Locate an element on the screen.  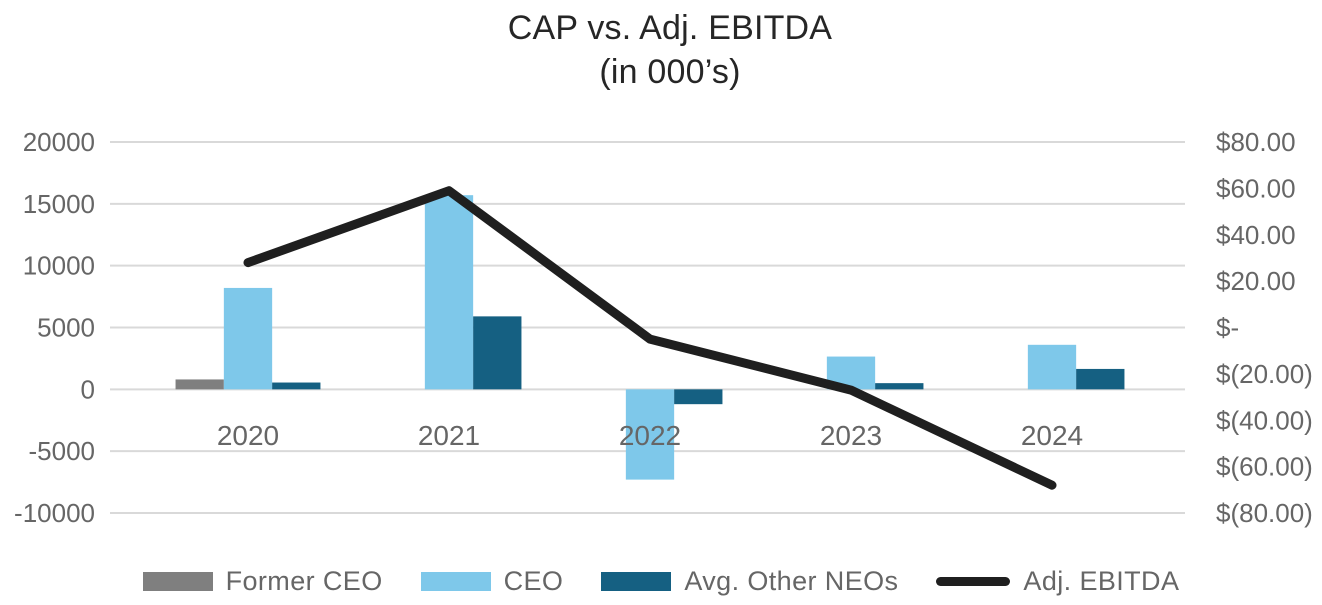
left-axis-label-5000: 5000 is located at coordinates (66, 328).